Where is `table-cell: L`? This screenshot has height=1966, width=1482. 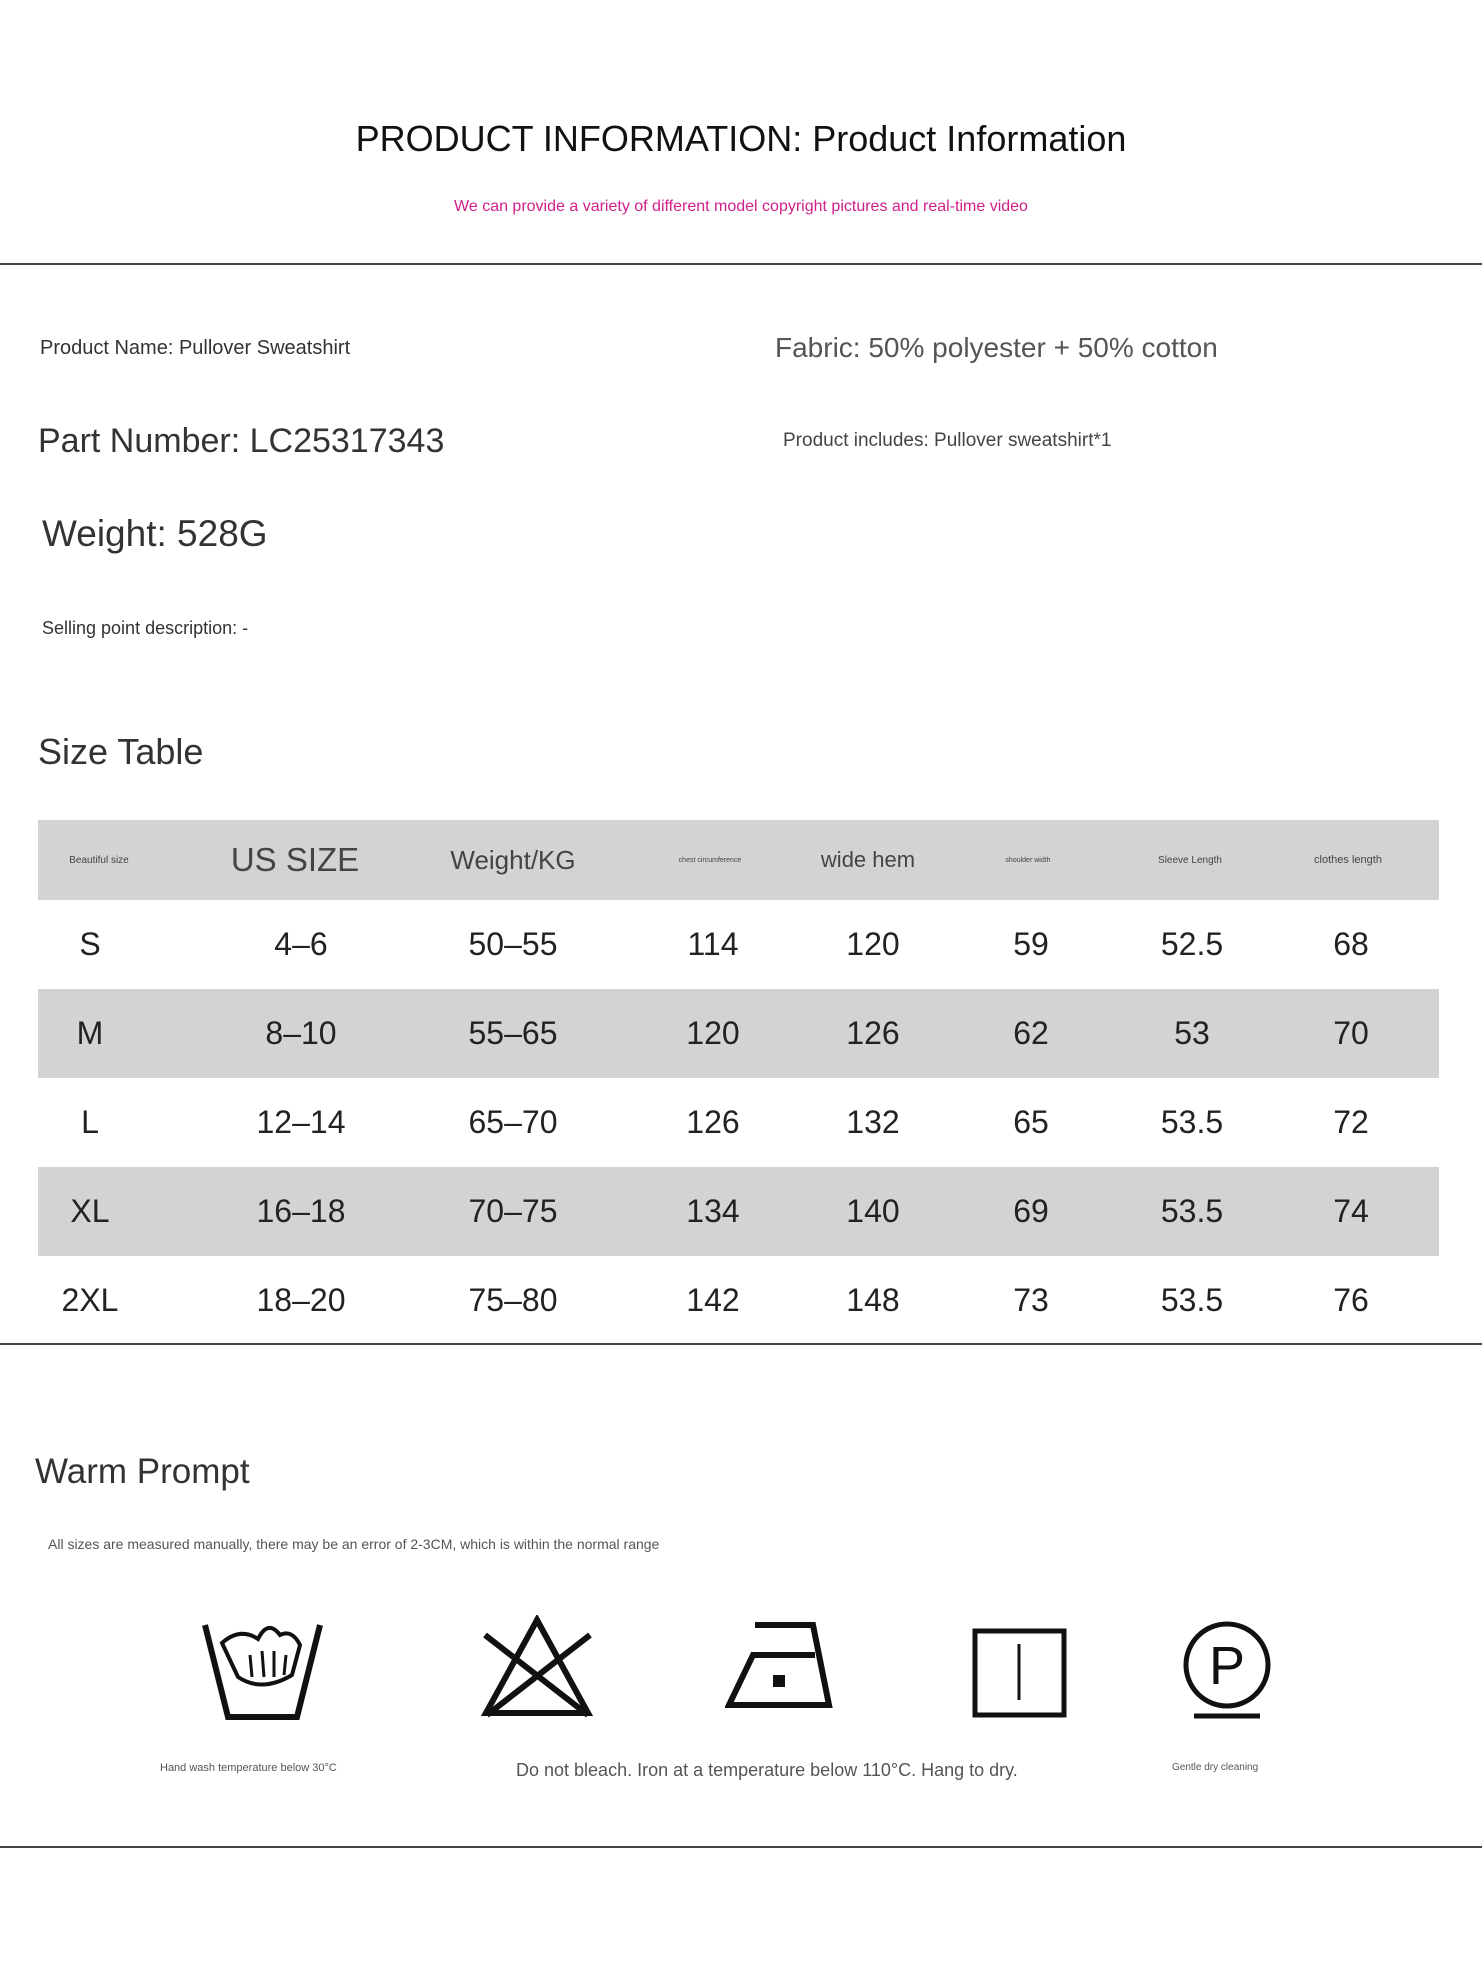 table-cell: L is located at coordinates (90, 1122).